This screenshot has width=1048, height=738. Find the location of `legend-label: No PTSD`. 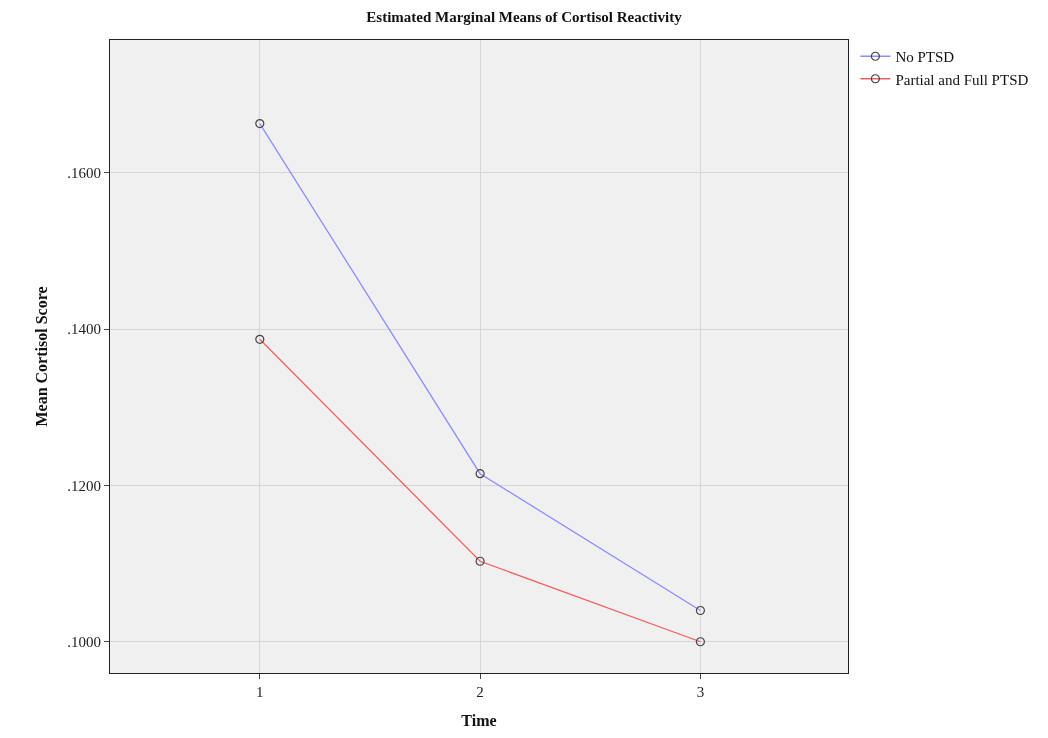

legend-label: No PTSD is located at coordinates (925, 57).